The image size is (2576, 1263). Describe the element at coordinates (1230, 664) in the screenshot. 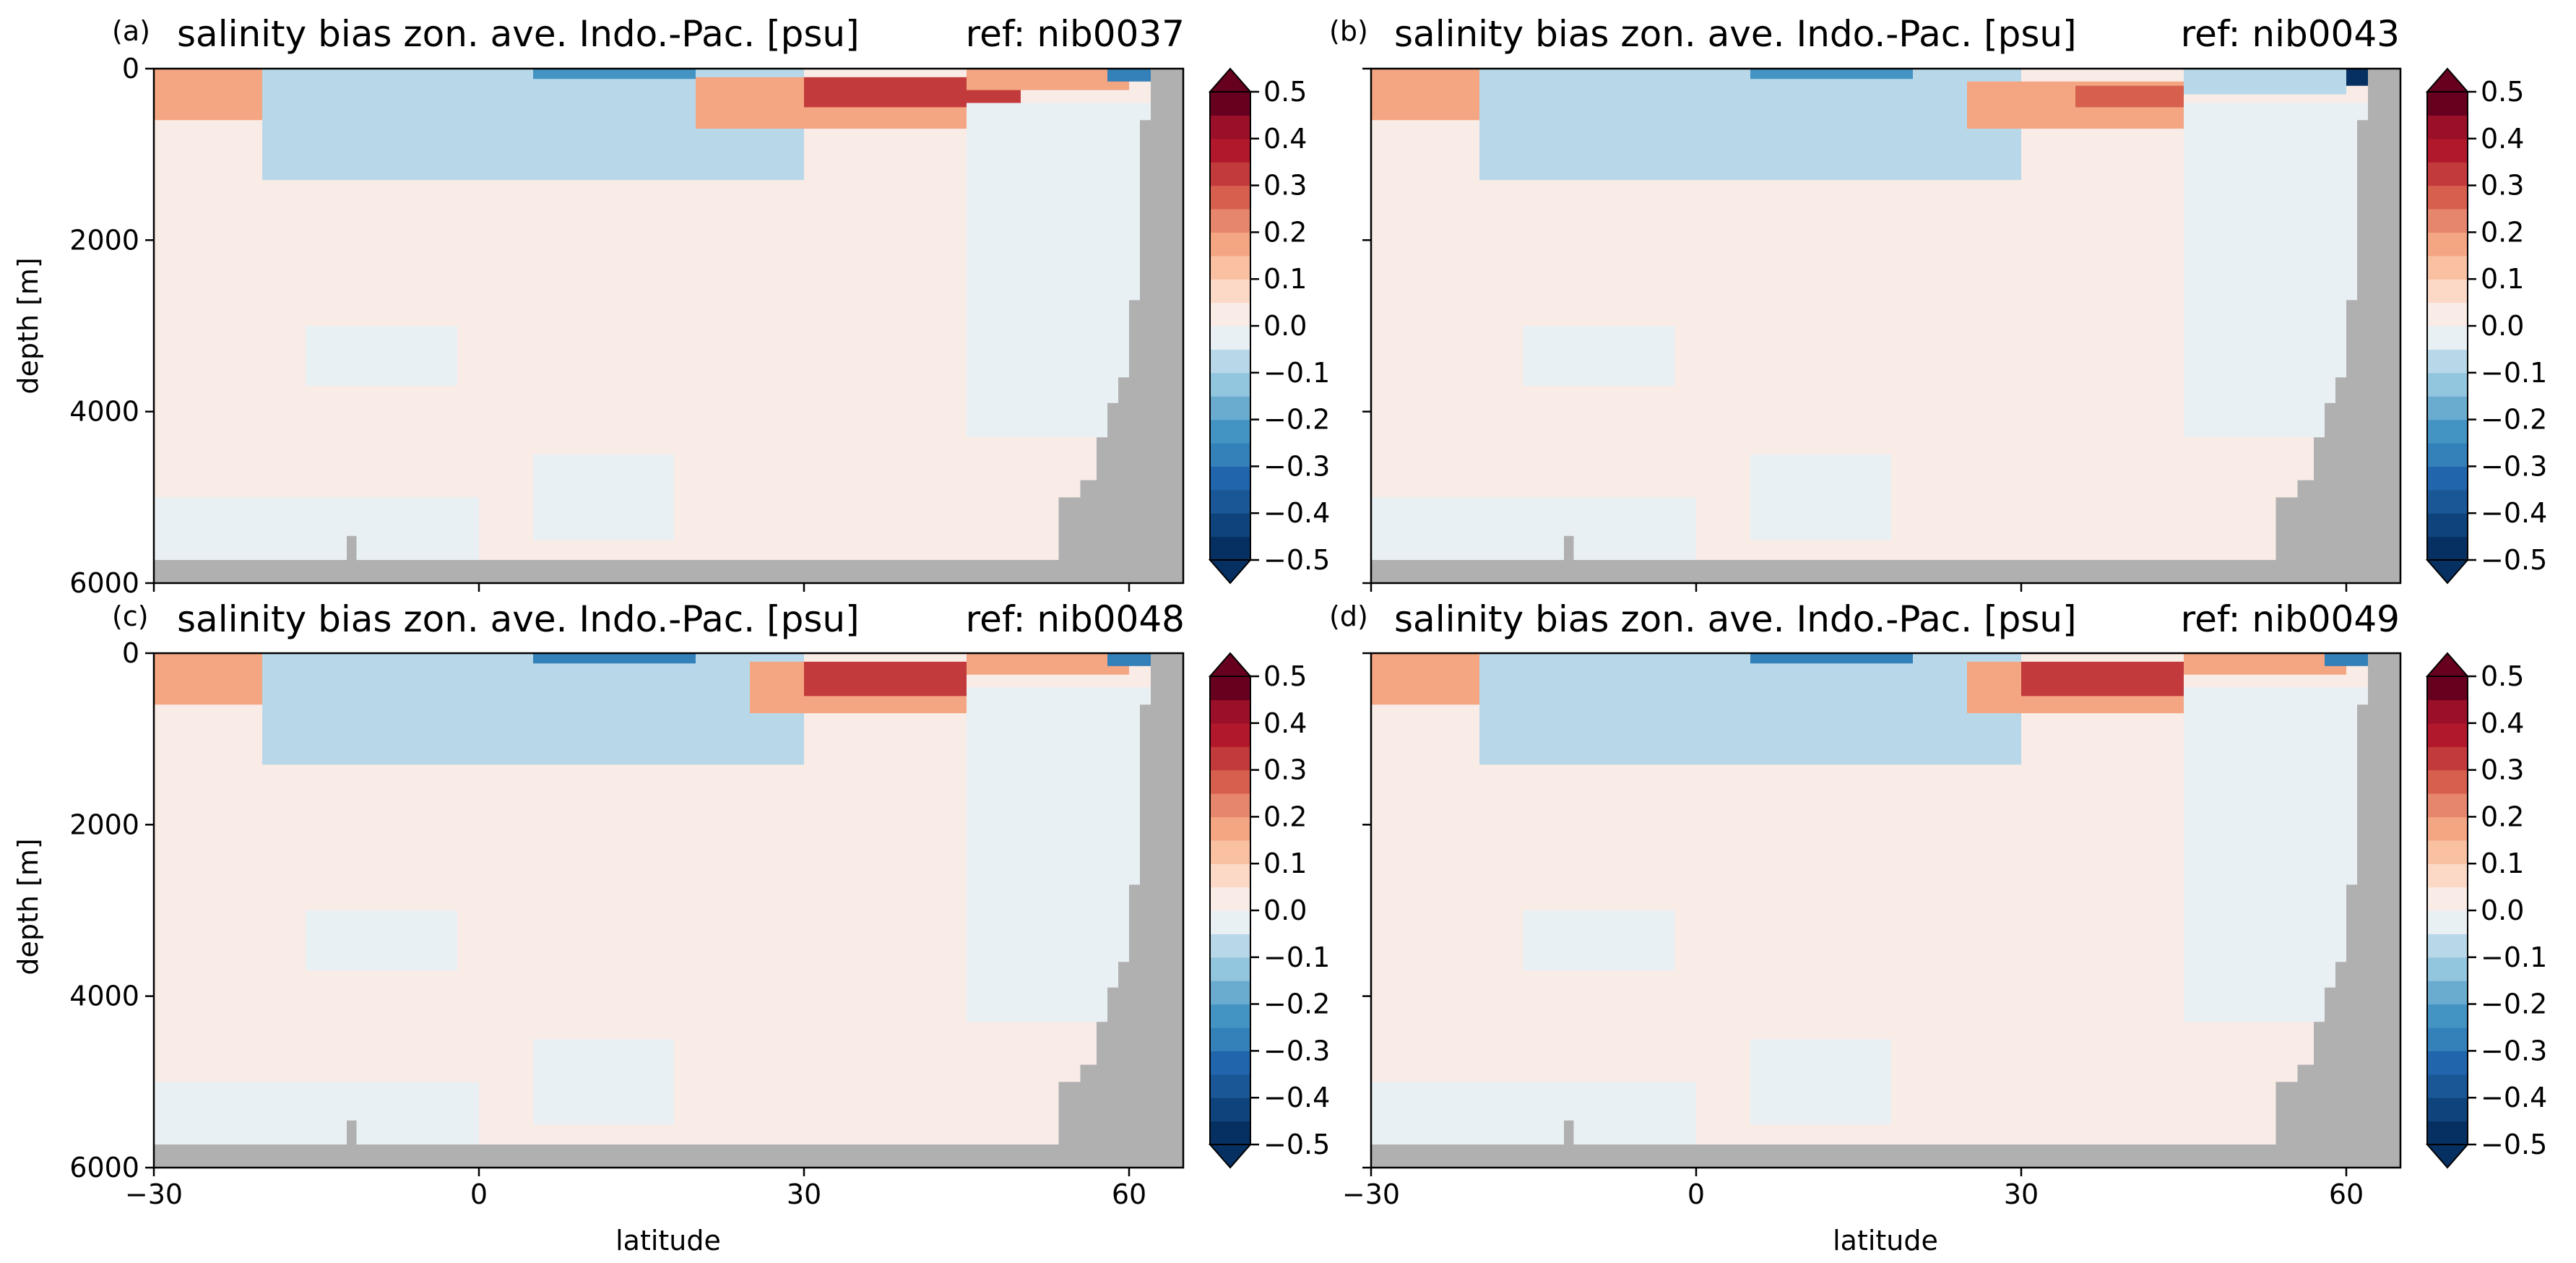

I see `colorbar-extend-max` at that location.